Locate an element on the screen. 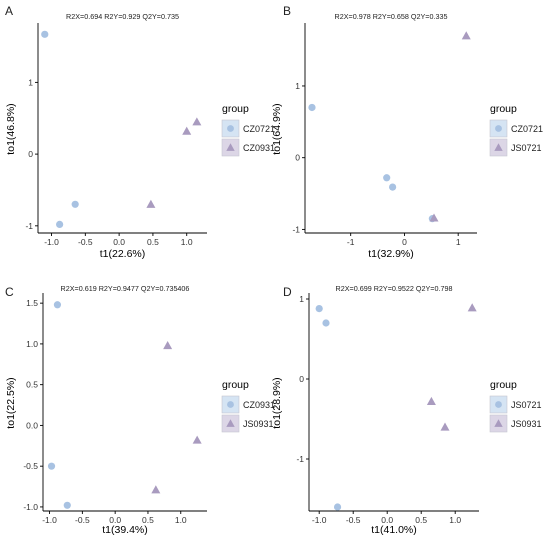 The width and height of the screenshot is (550, 545). x-axis-label: t1(22.6%) is located at coordinates (123, 254).